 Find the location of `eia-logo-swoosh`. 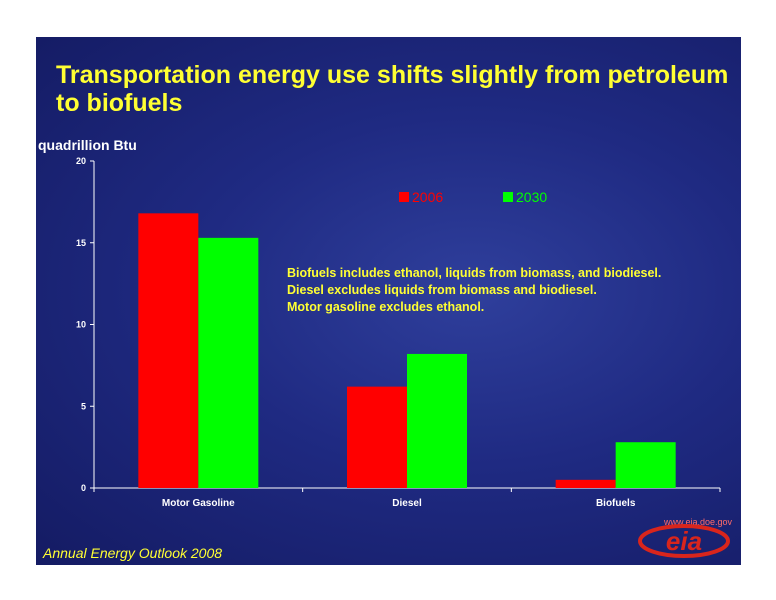

eia-logo-swoosh is located at coordinates (684, 541).